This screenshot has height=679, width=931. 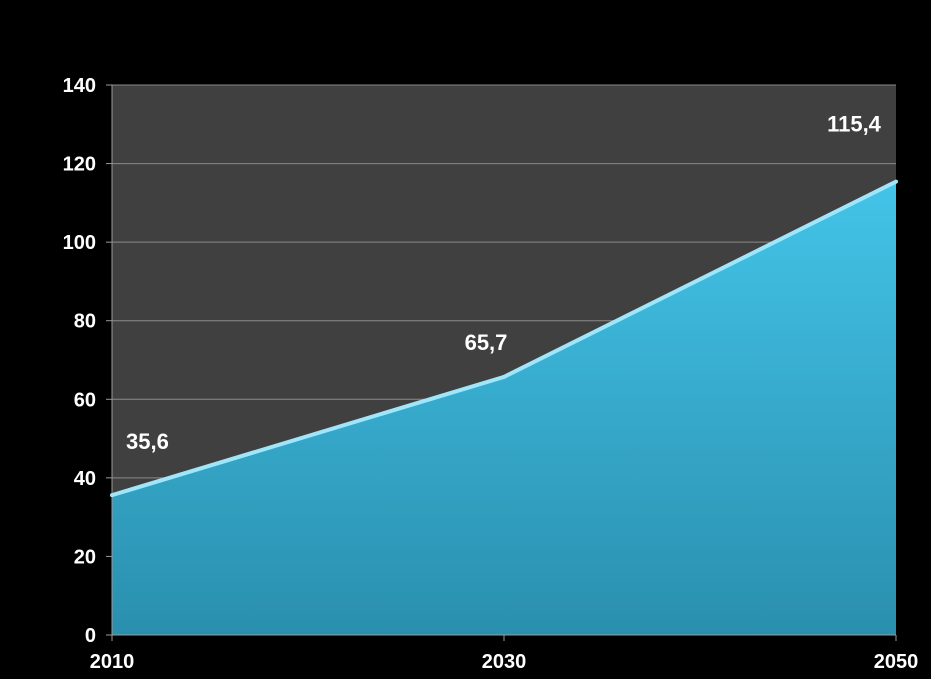 What do you see at coordinates (112, 662) in the screenshot?
I see `x-tick-label: 2010` at bounding box center [112, 662].